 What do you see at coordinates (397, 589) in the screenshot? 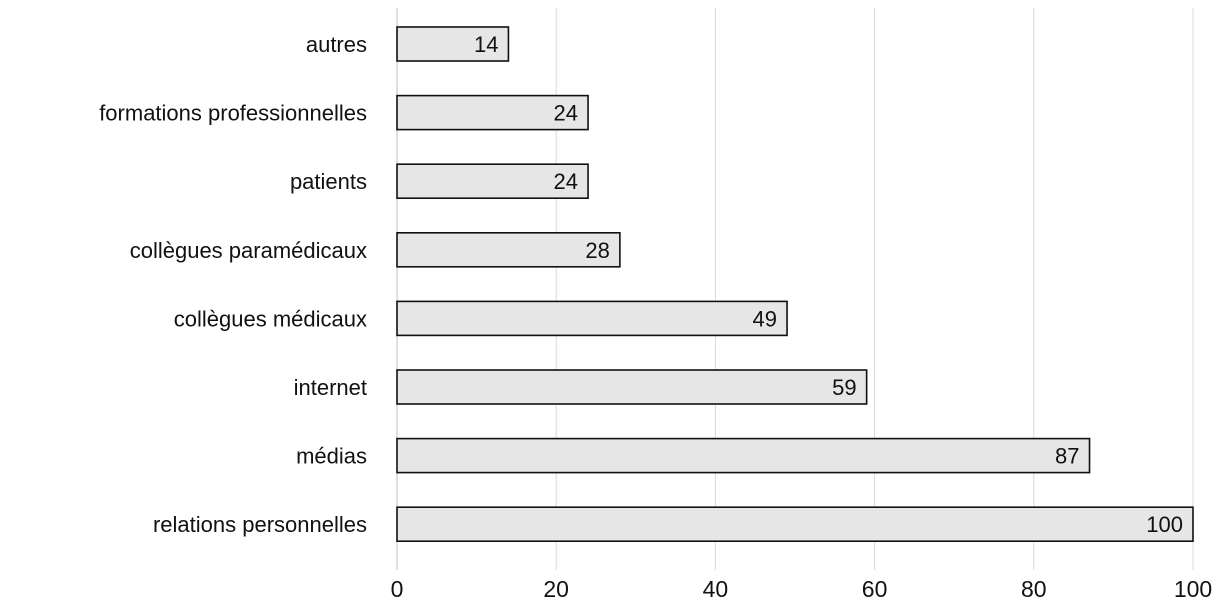
I see `x-tick-label-0: 0` at bounding box center [397, 589].